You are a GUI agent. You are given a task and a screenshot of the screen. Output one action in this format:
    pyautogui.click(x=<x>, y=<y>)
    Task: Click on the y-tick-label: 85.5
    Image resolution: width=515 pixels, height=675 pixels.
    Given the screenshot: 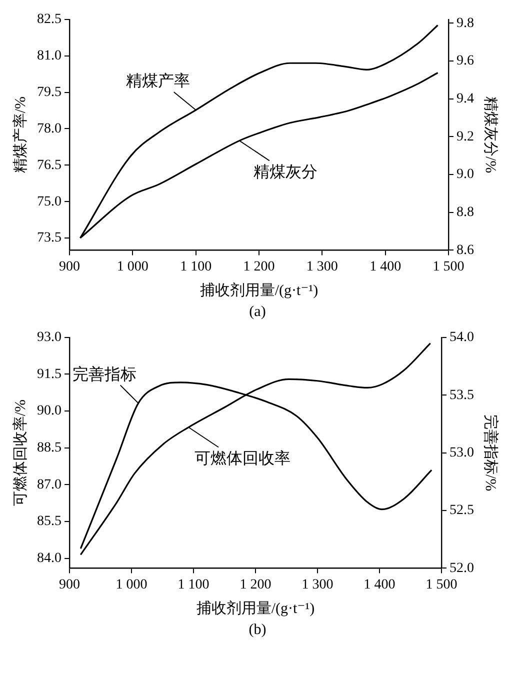 What is the action you would take?
    pyautogui.click(x=49, y=522)
    